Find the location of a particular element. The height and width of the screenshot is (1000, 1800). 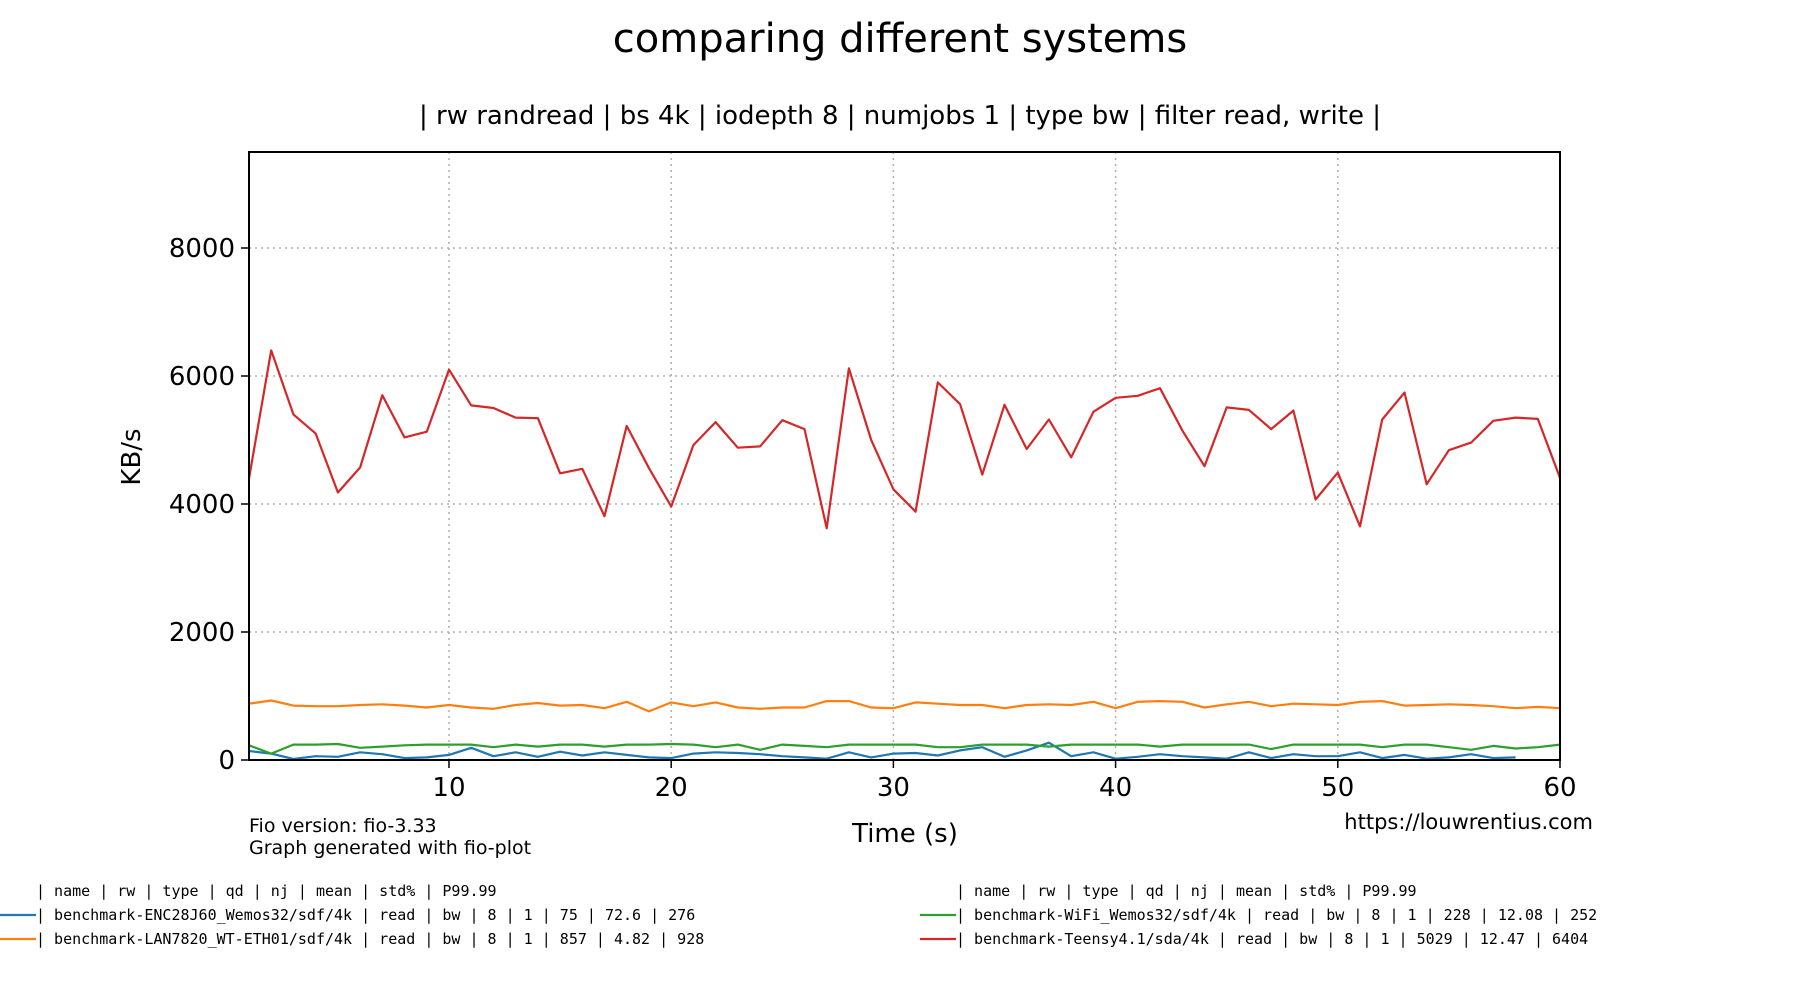

y-tick-label: 6000 is located at coordinates (202, 377).